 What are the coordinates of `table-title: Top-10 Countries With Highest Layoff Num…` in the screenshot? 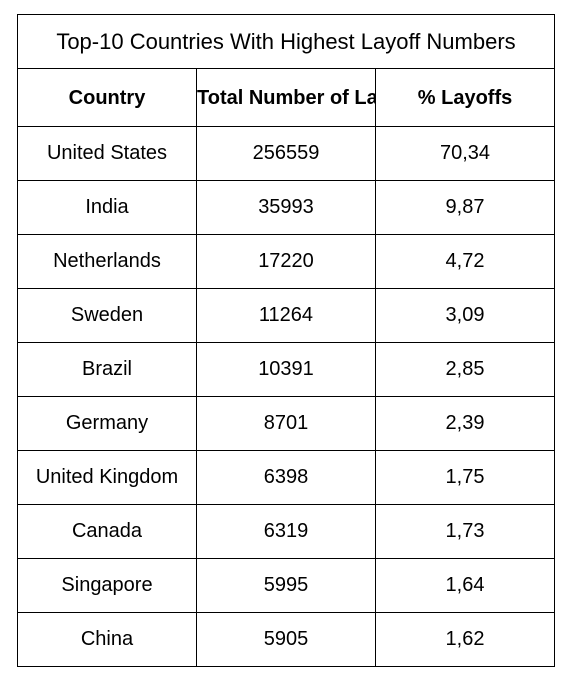 It's located at (286, 41).